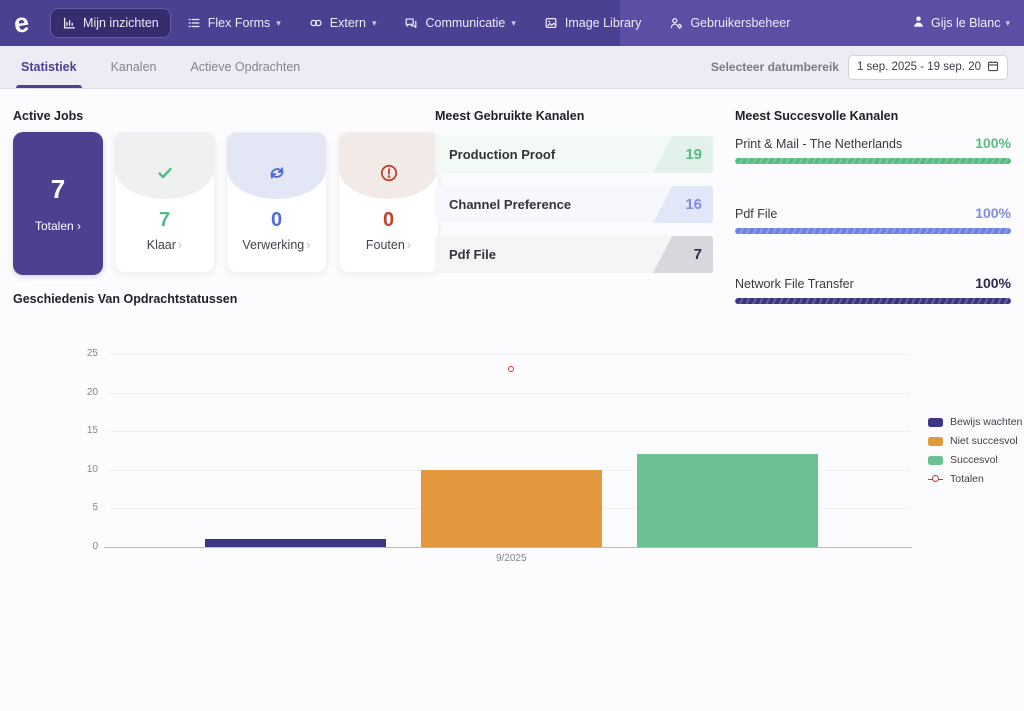 The image size is (1024, 711). What do you see at coordinates (194, 23) in the screenshot?
I see `forms-icon` at bounding box center [194, 23].